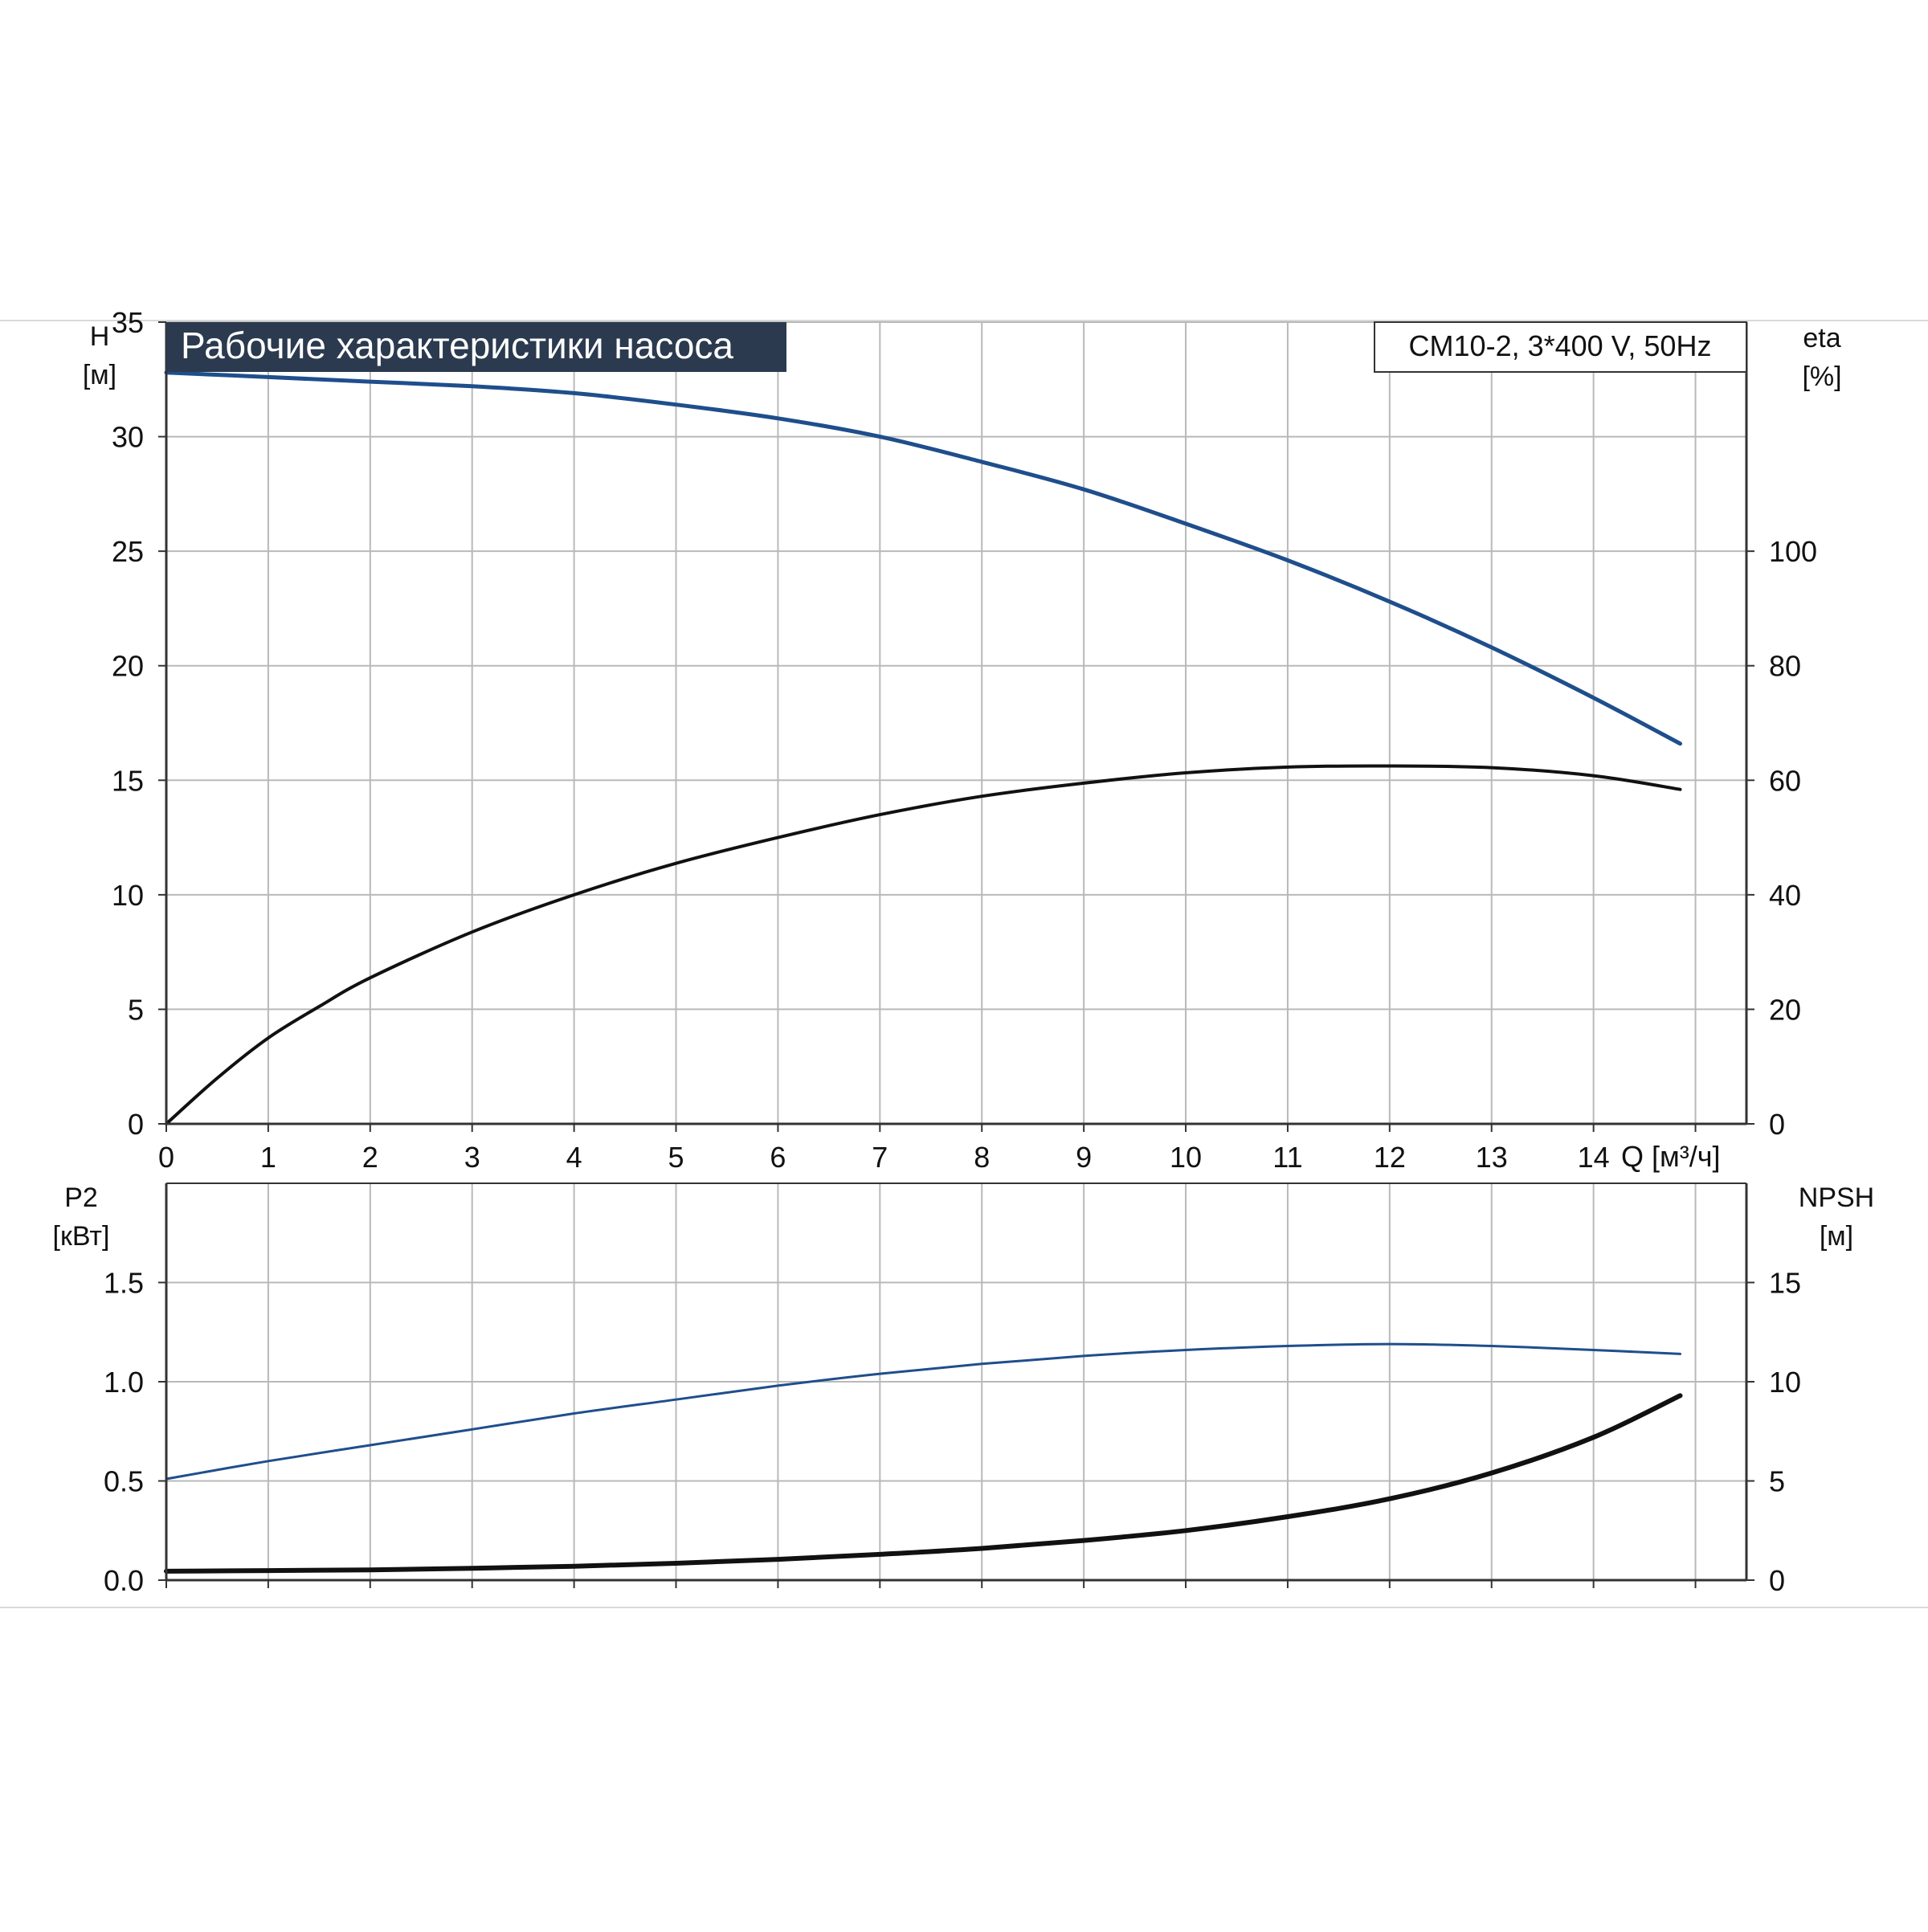 This screenshot has height=1932, width=1928. I want to click on right-tick-label: 15, so click(1785, 1283).